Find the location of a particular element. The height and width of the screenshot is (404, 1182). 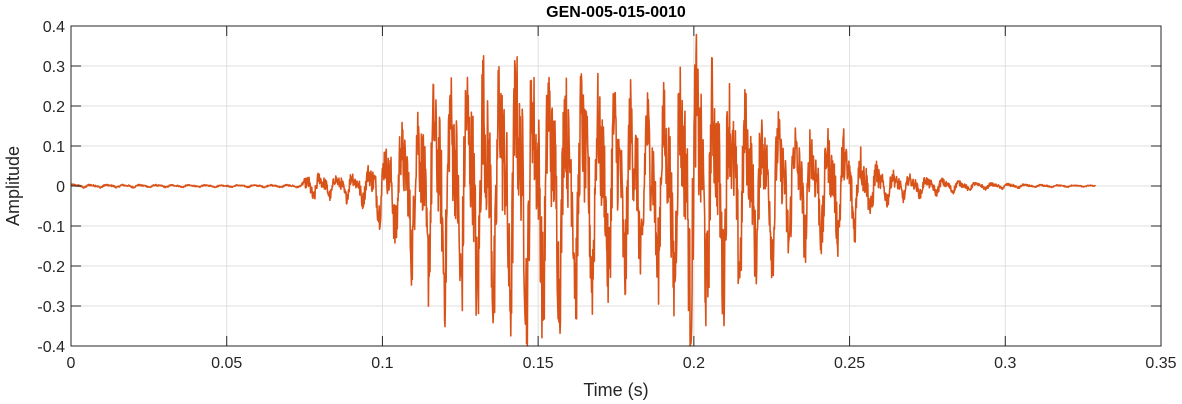

x-tick-labels: 0 0.05 0.1 0.15 0.2 0.25 0.3 0.35 is located at coordinates (622, 363).